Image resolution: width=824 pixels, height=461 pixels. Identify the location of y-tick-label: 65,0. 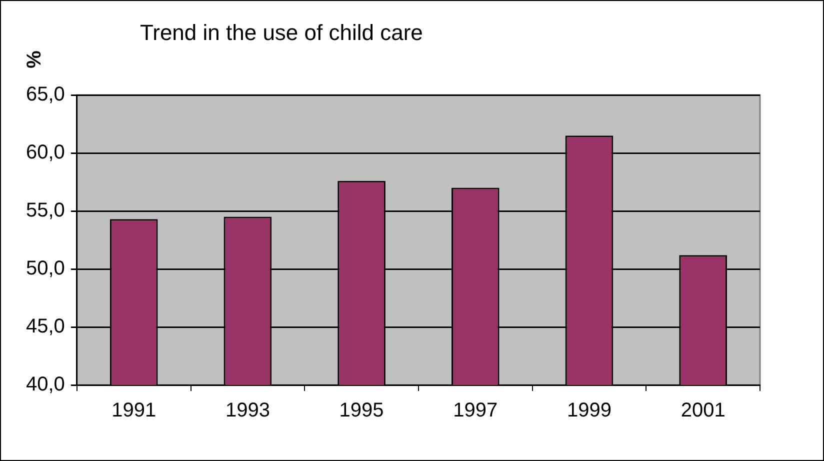
(45, 95).